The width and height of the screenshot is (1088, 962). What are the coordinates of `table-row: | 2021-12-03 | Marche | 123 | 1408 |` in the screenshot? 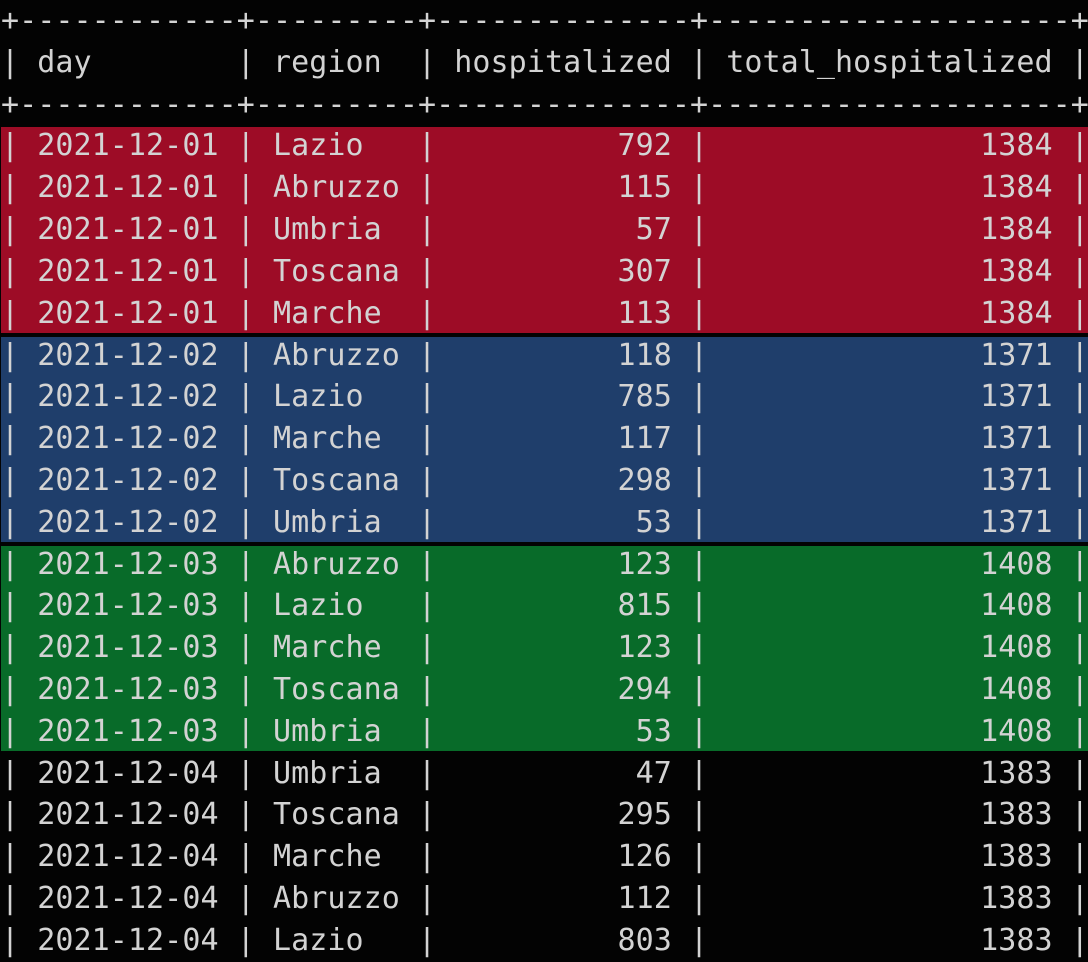 It's located at (544, 648).